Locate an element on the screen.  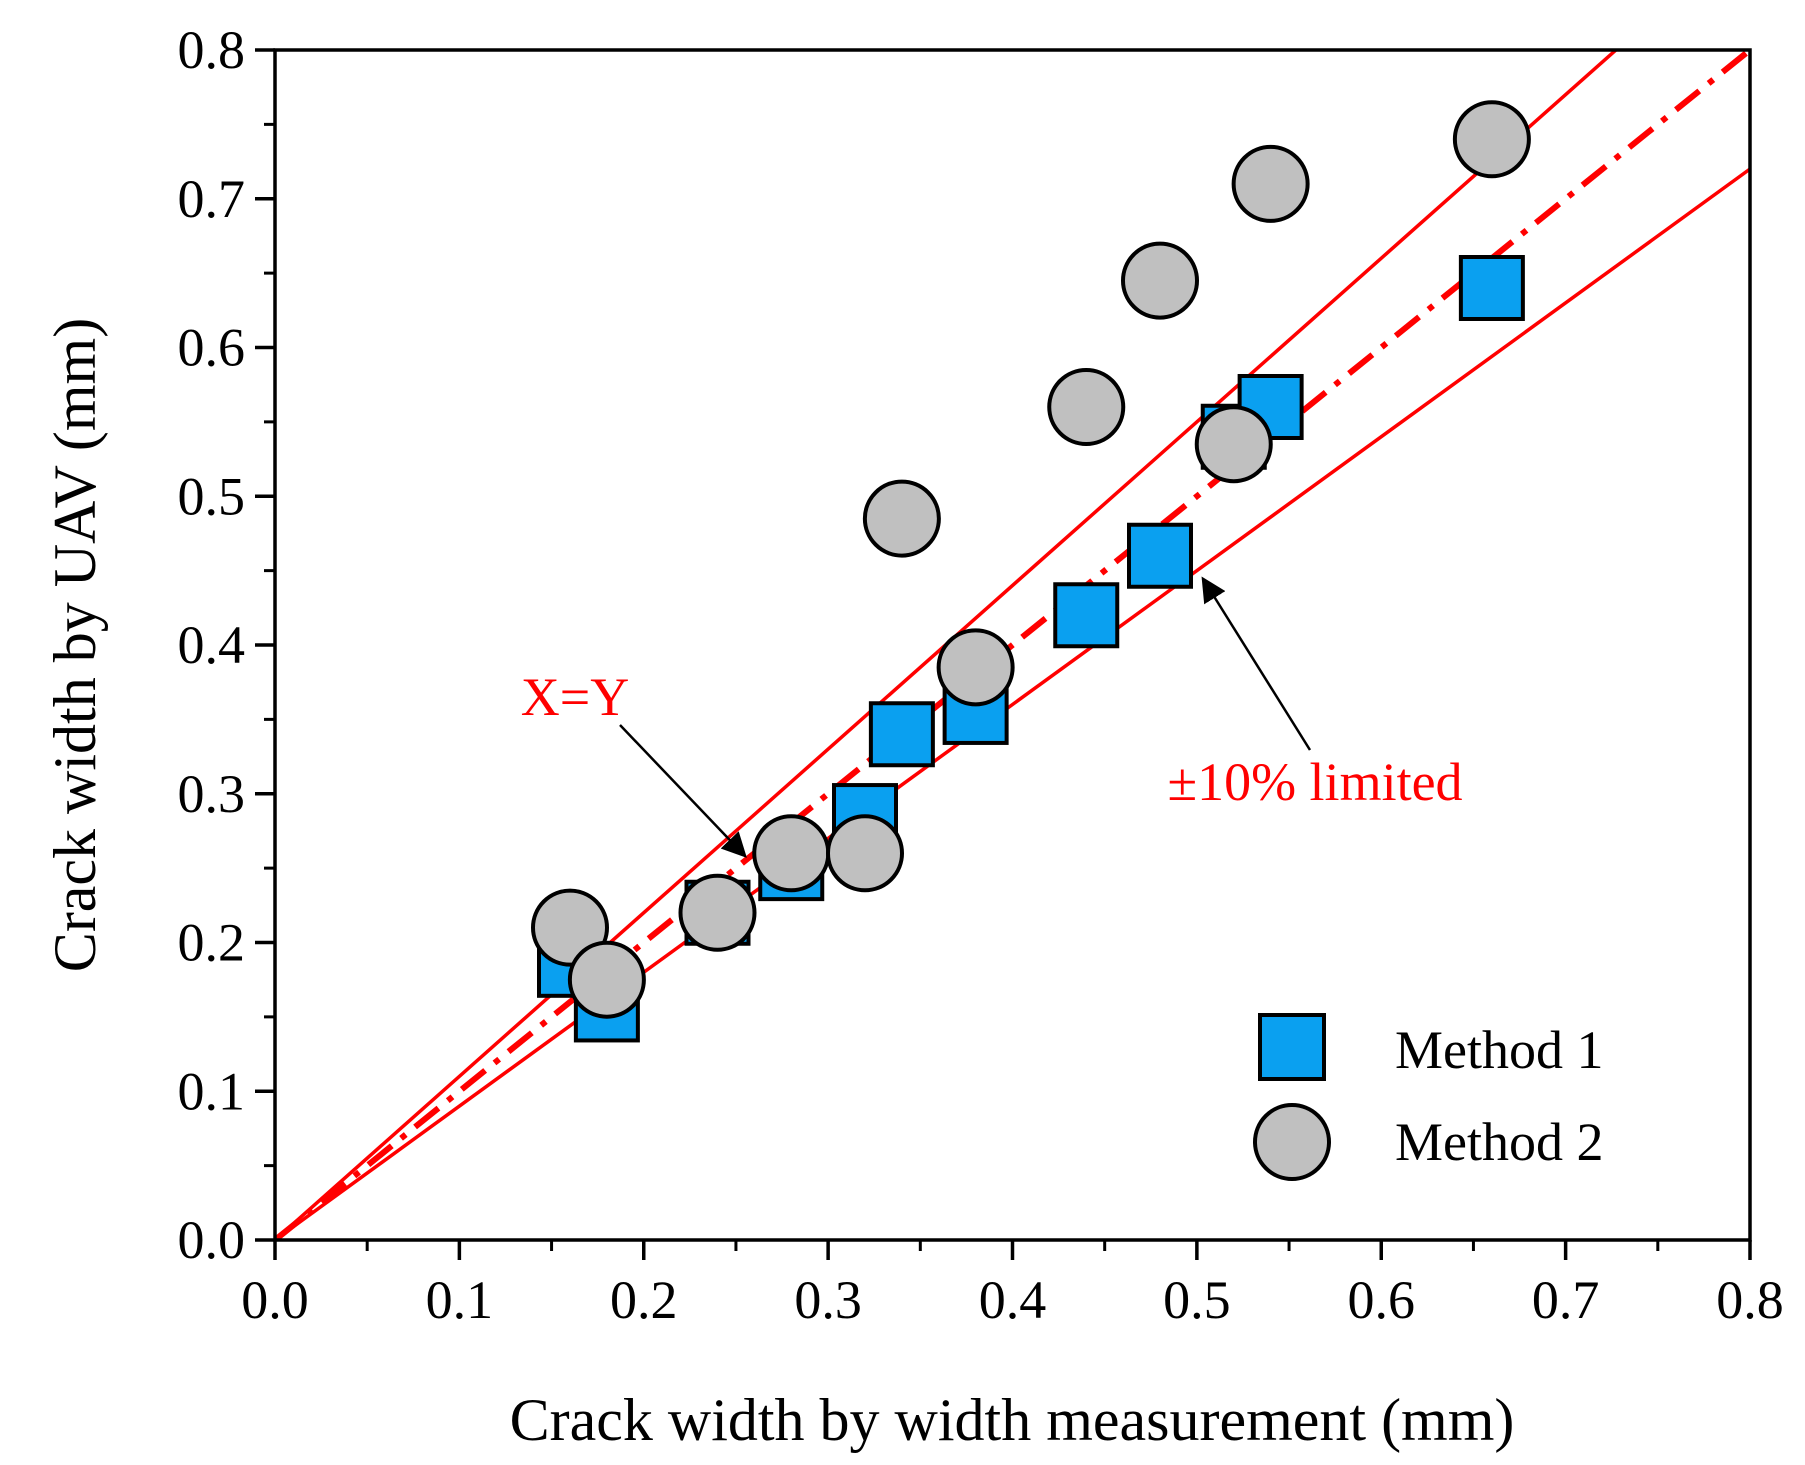
y-tick-label: 0.1 is located at coordinates (212, 1091).